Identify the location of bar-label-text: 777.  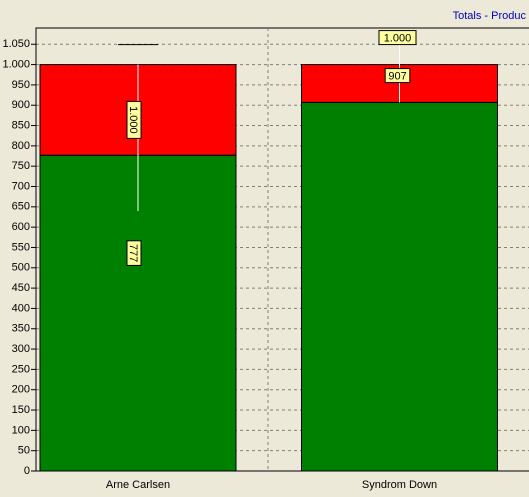
(133, 253).